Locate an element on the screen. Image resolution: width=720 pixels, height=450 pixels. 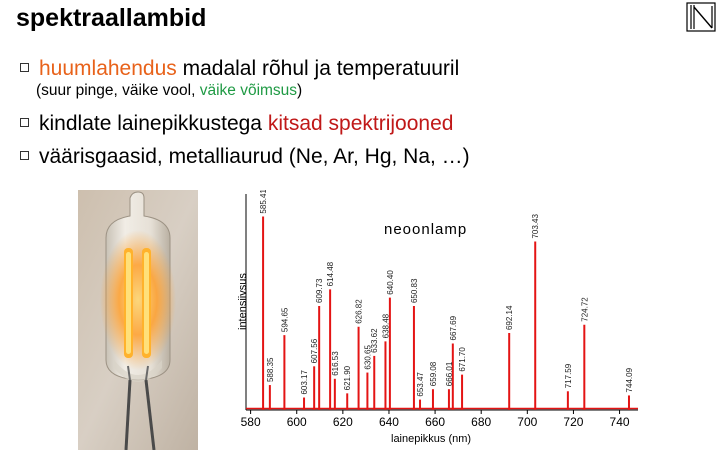
x-tick-label: 660 is located at coordinates (435, 422).